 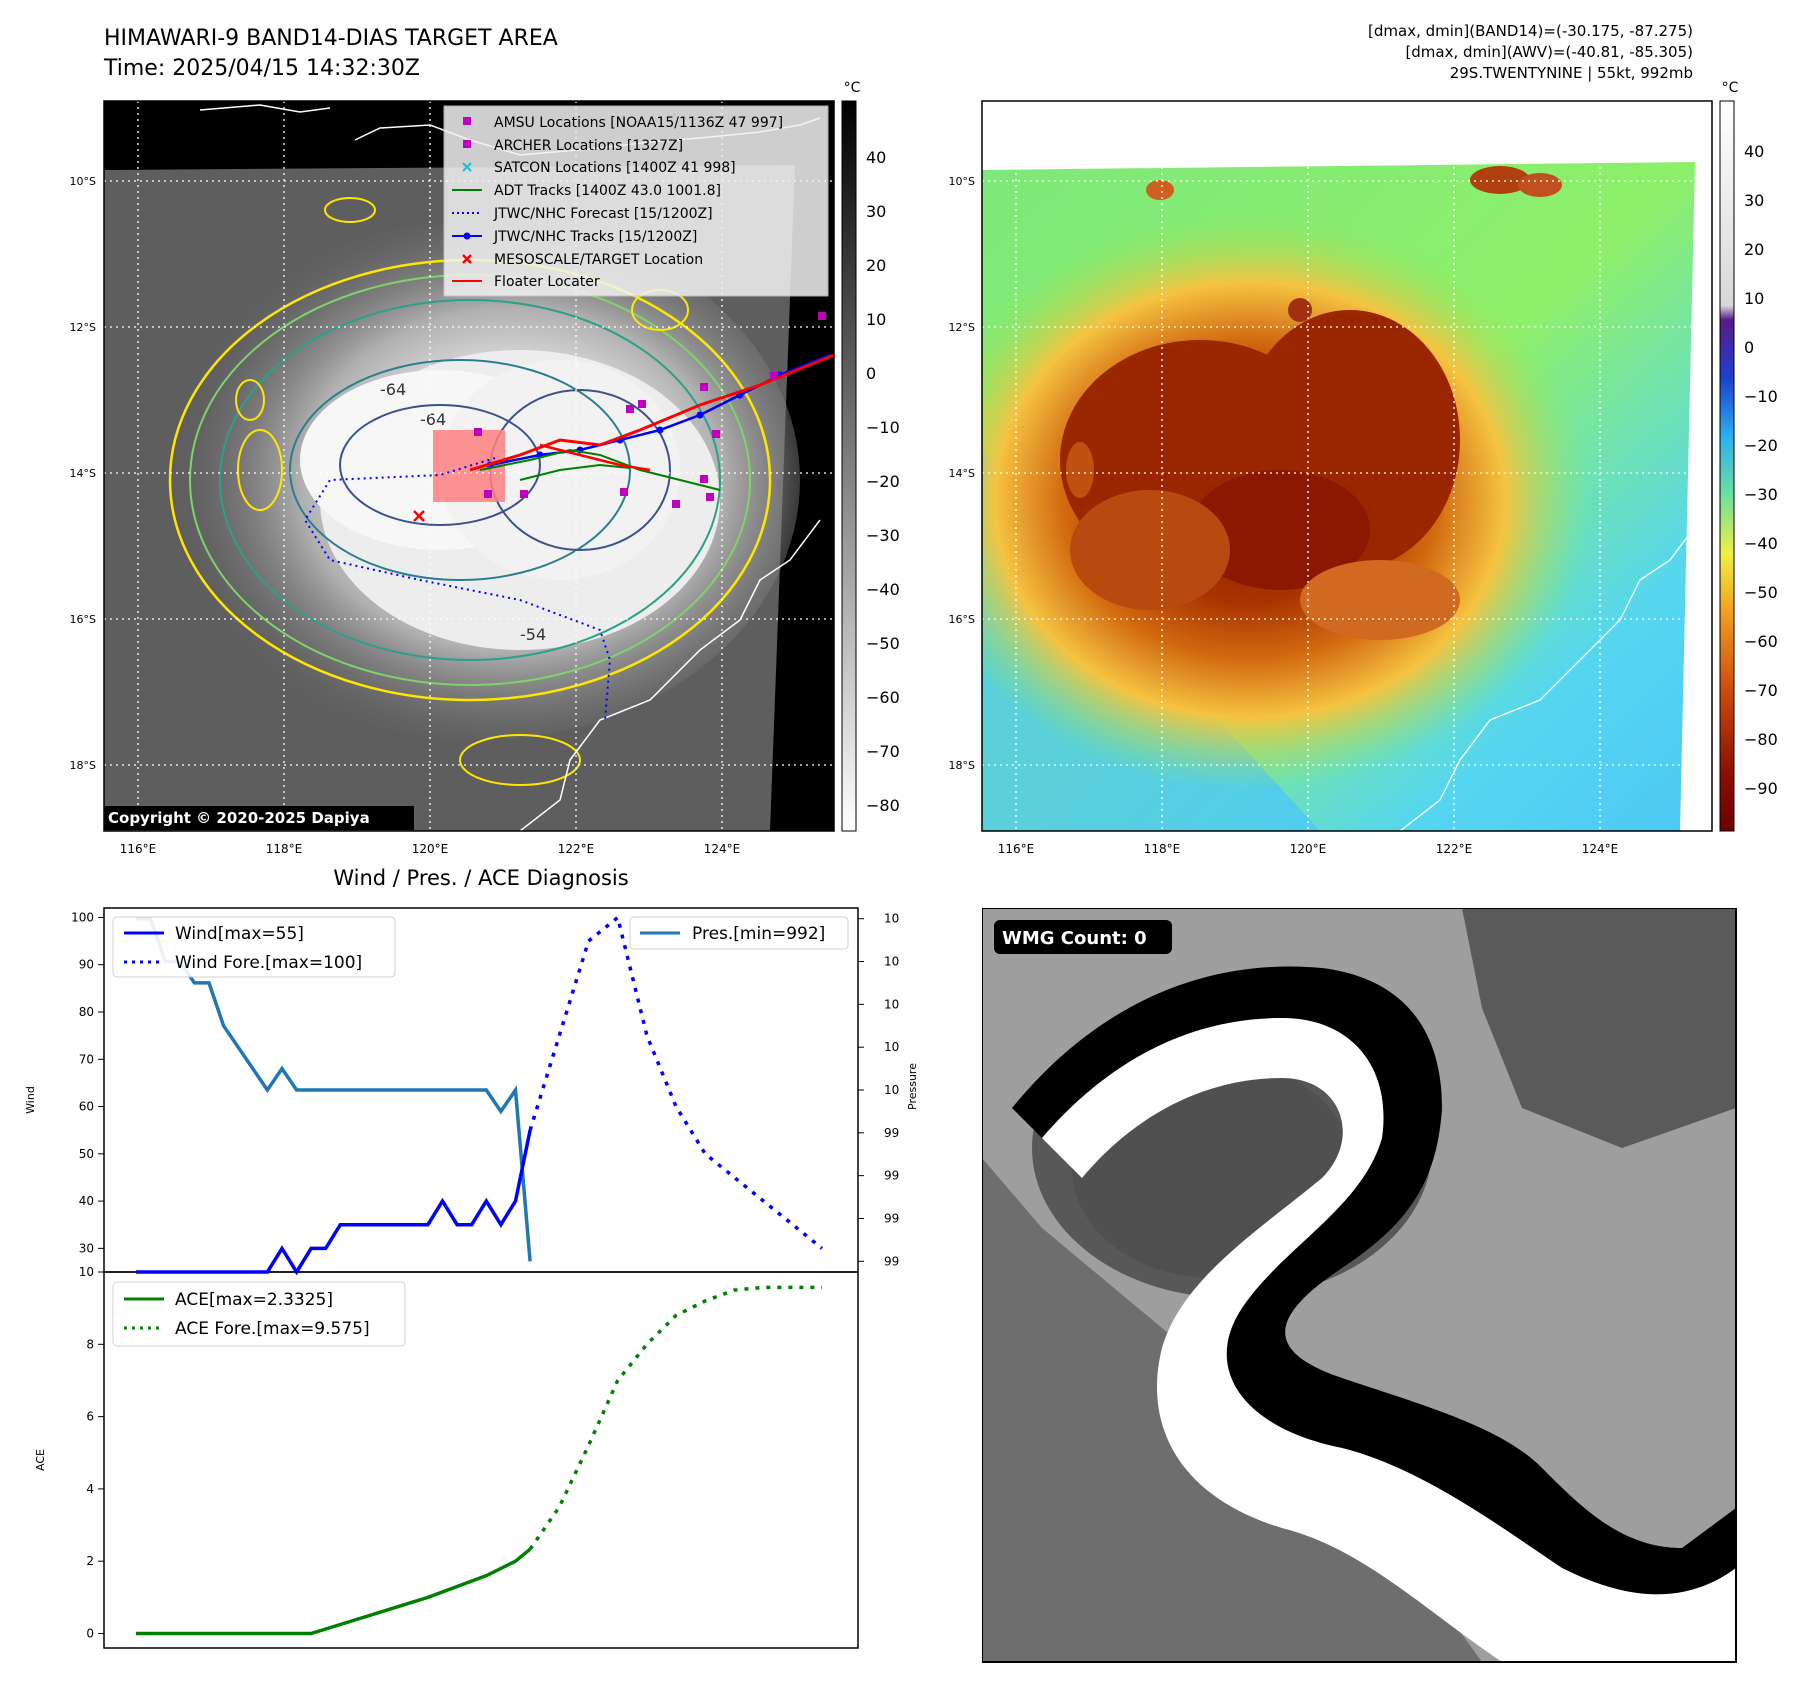 What do you see at coordinates (1761, 690) in the screenshot?
I see `colorbar-tick: −70` at bounding box center [1761, 690].